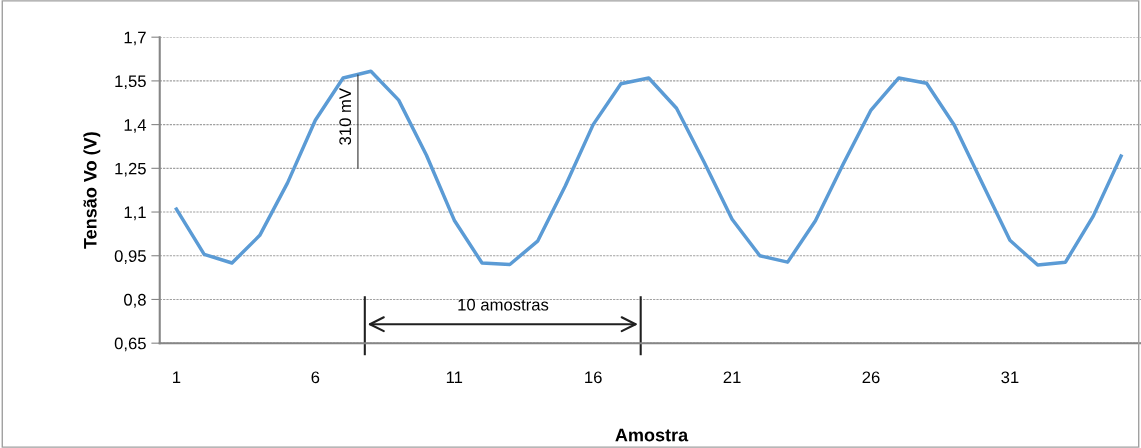 The height and width of the screenshot is (448, 1141). Describe the element at coordinates (345, 116) in the screenshot. I see `annotation: 310 mV` at that location.